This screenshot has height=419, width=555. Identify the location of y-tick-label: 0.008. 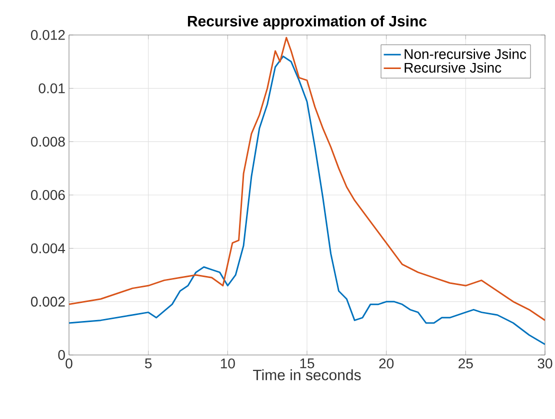
(47, 141).